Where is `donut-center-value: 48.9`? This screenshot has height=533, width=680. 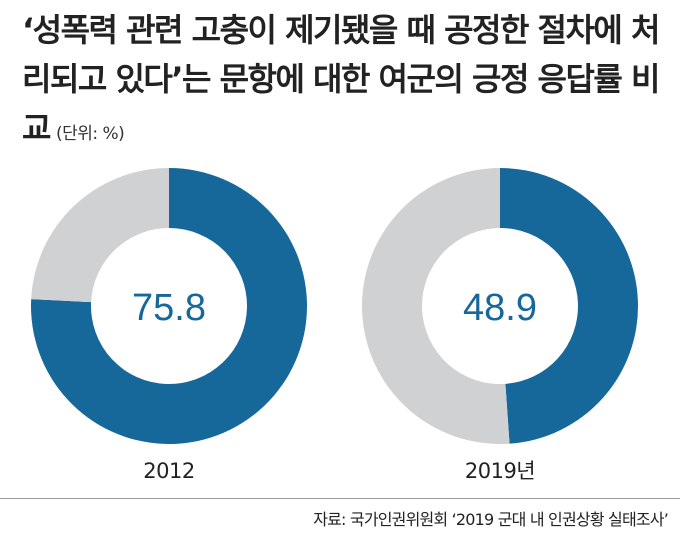 donut-center-value: 48.9 is located at coordinates (500, 308).